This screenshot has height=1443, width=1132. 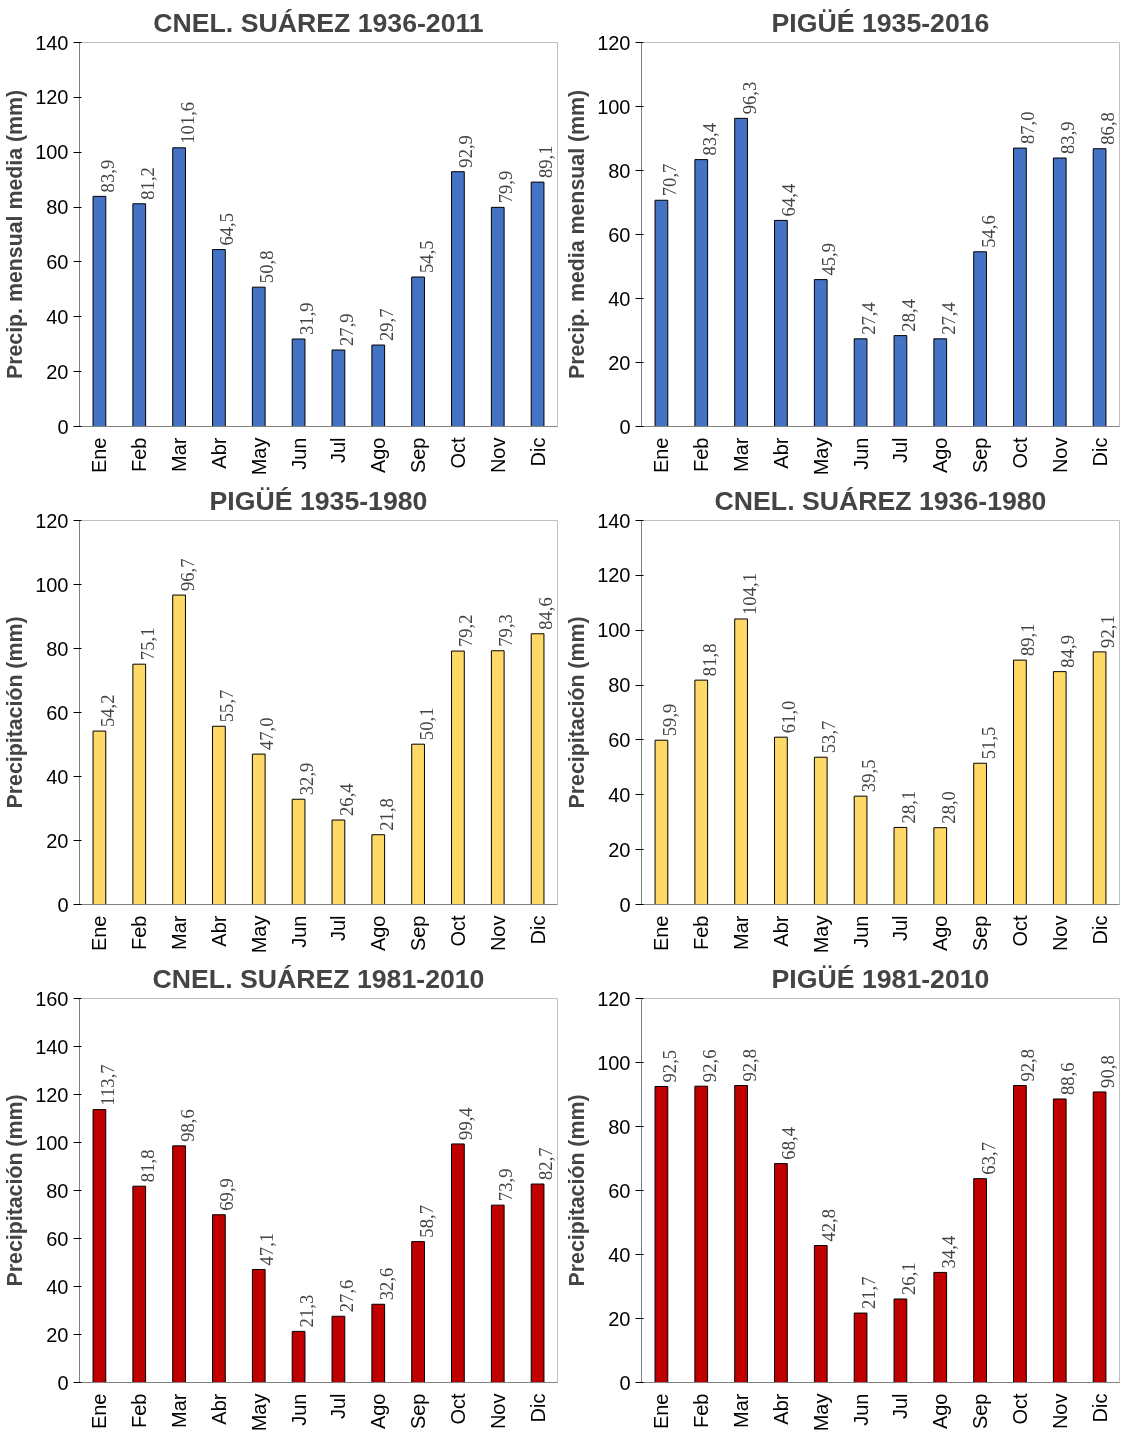 I want to click on data-label: 84,6, so click(x=546, y=613).